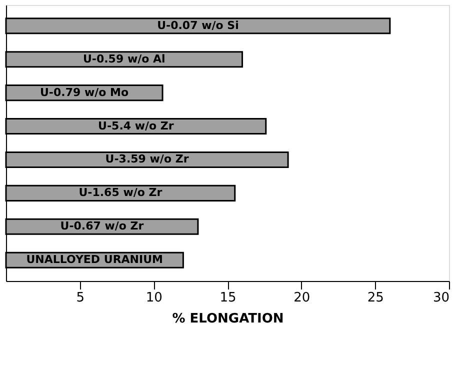 Image resolution: width=474 pixels, height=383 pixels. What do you see at coordinates (228, 298) in the screenshot?
I see `x-tick-label: 15` at bounding box center [228, 298].